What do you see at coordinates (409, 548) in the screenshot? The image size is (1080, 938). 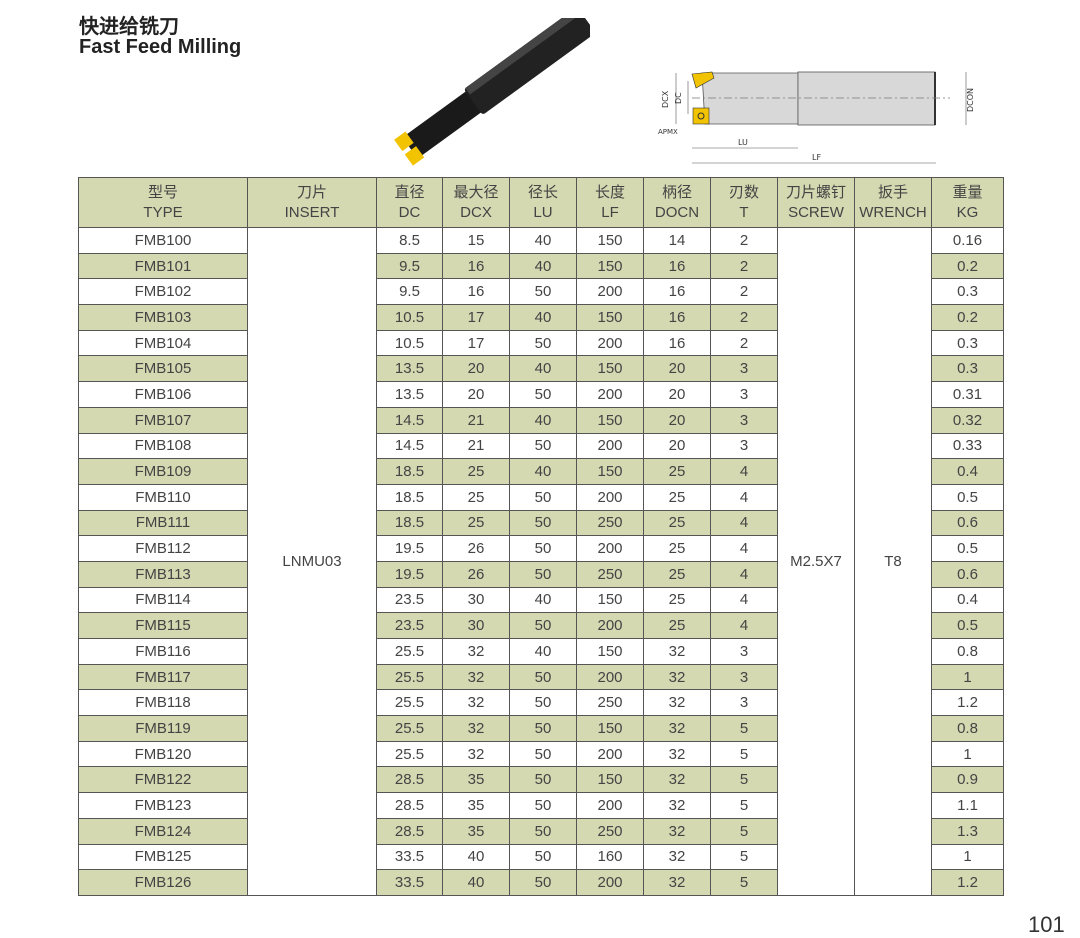 I see `dc-cell: 19.5` at bounding box center [409, 548].